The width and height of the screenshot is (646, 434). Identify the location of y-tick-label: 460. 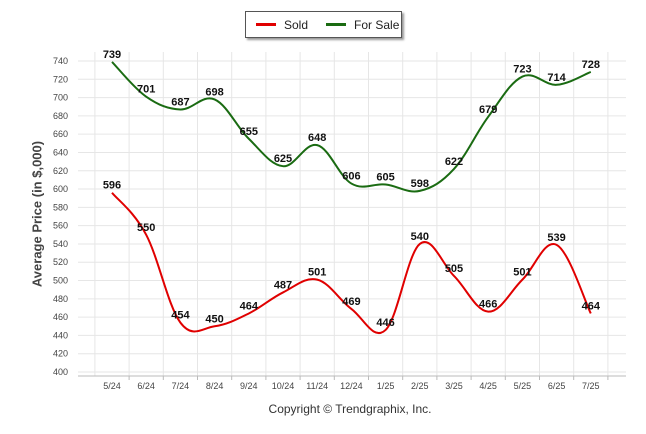
(60, 317).